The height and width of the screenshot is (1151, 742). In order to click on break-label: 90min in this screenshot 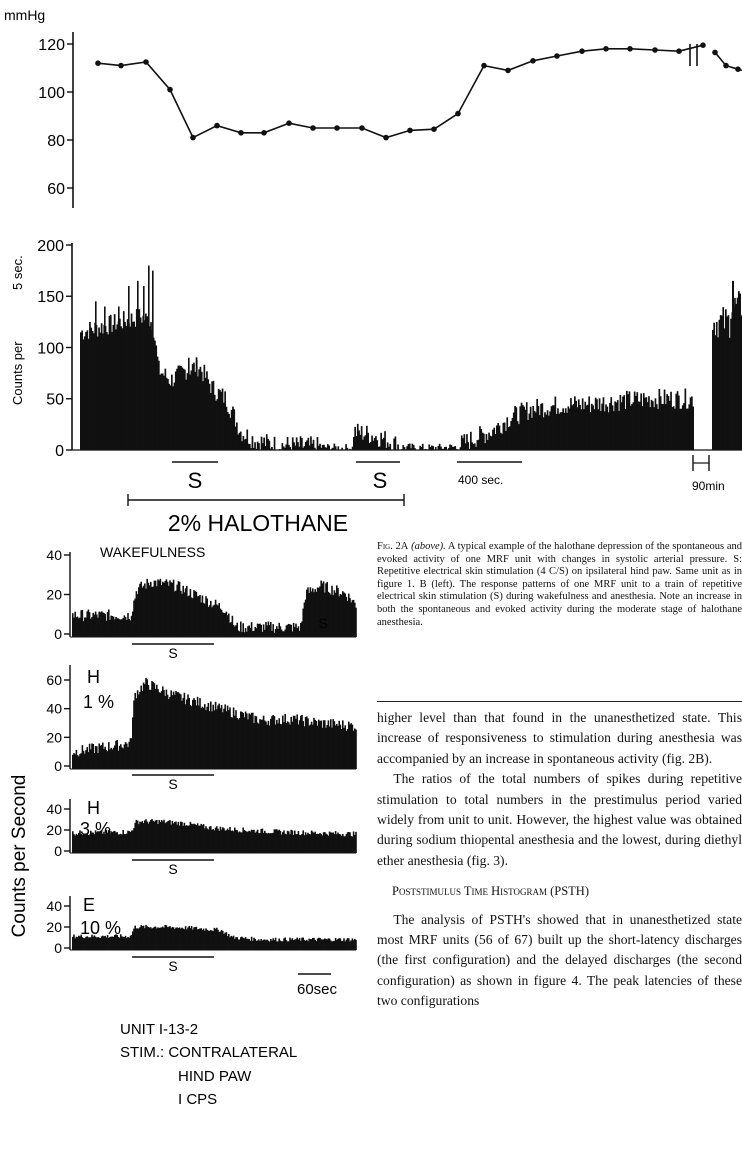, I will do `click(708, 486)`.